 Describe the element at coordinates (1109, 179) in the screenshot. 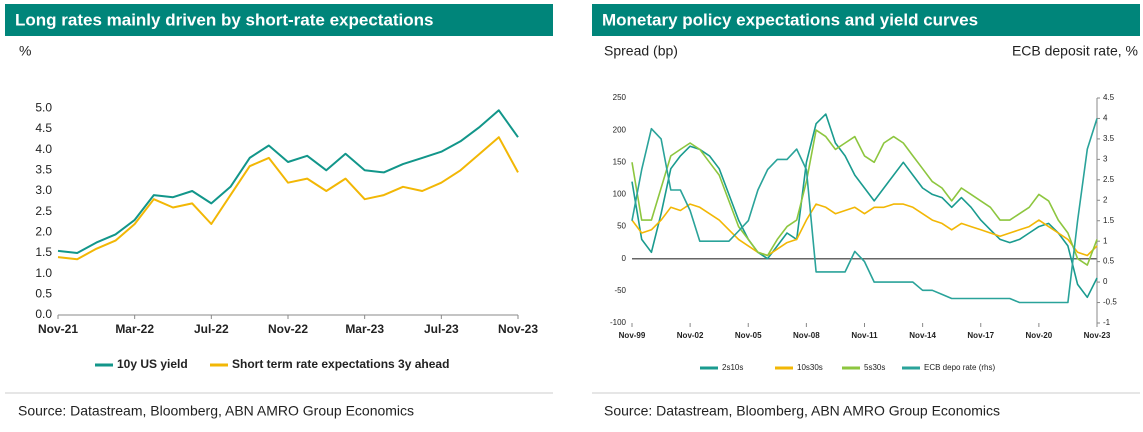

I see `y2-tick-label: 2.5` at that location.